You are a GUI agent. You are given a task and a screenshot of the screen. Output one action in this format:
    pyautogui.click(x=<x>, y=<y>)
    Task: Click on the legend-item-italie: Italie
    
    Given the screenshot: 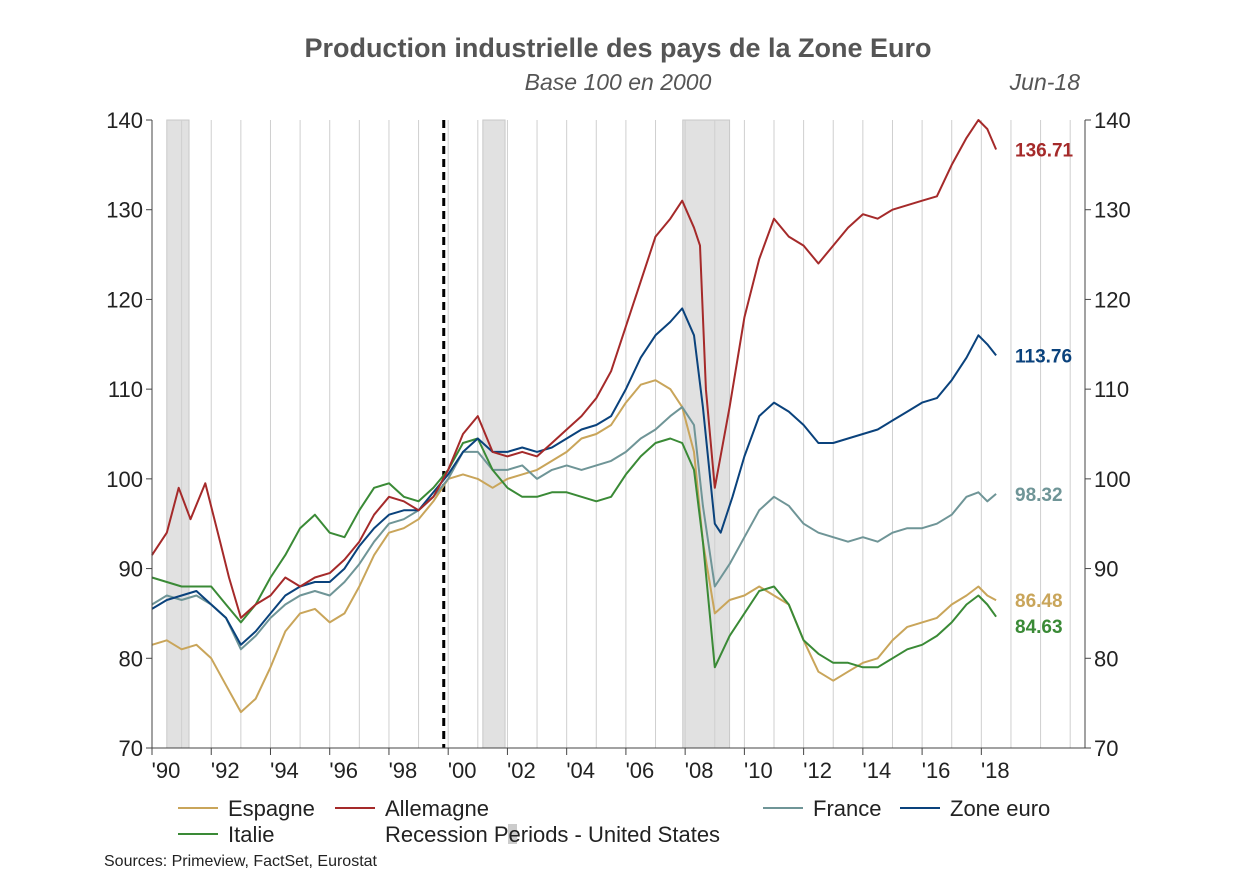 What is the action you would take?
    pyautogui.click(x=226, y=834)
    